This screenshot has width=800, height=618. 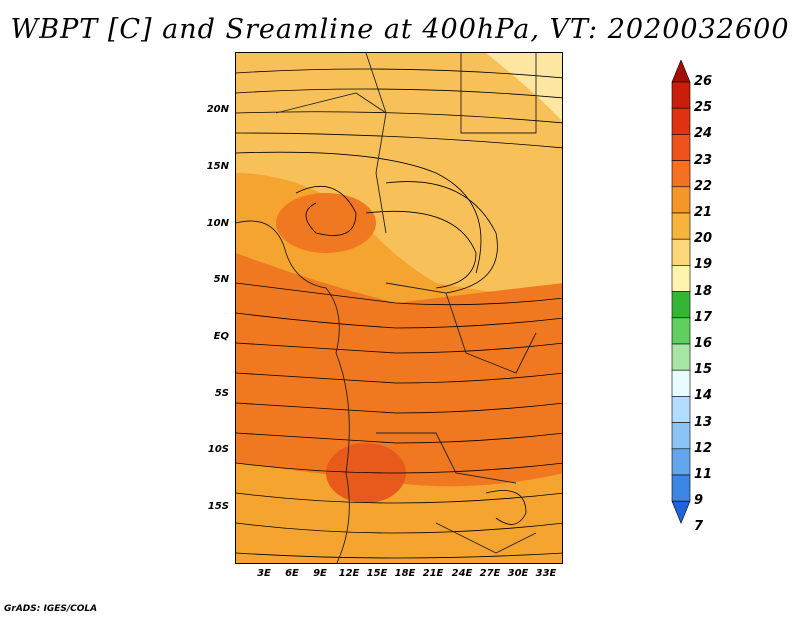 What do you see at coordinates (51, 609) in the screenshot?
I see `grads-credit: GrADS: IGES/COLA` at bounding box center [51, 609].